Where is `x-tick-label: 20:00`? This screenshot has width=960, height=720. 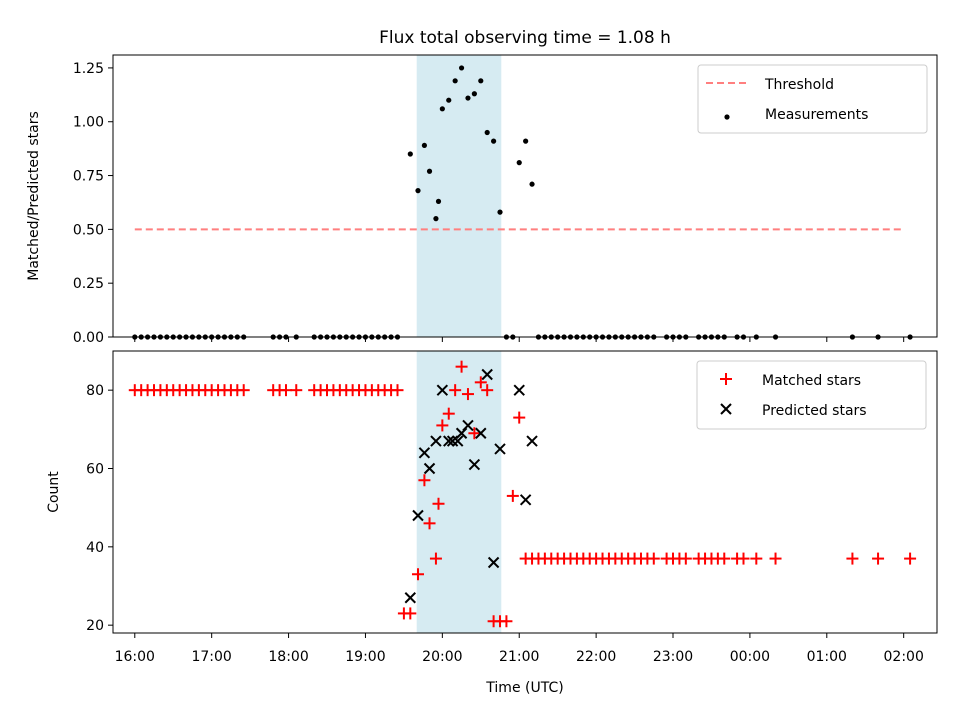
x-tick-label: 20:00 is located at coordinates (442, 657).